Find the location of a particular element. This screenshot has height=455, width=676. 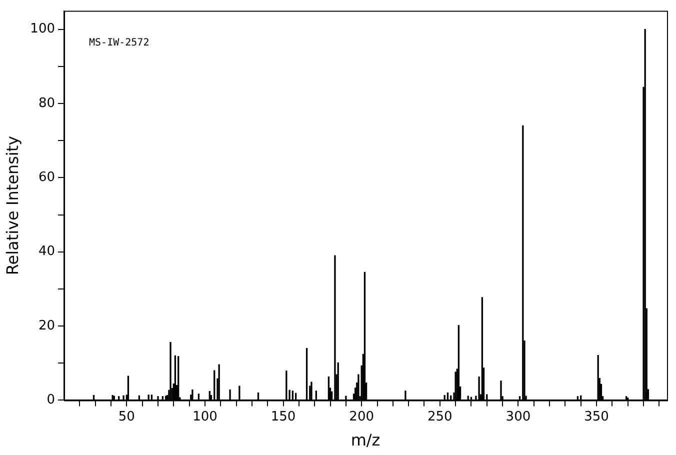

y-tick-label: 60 is located at coordinates (47, 178).